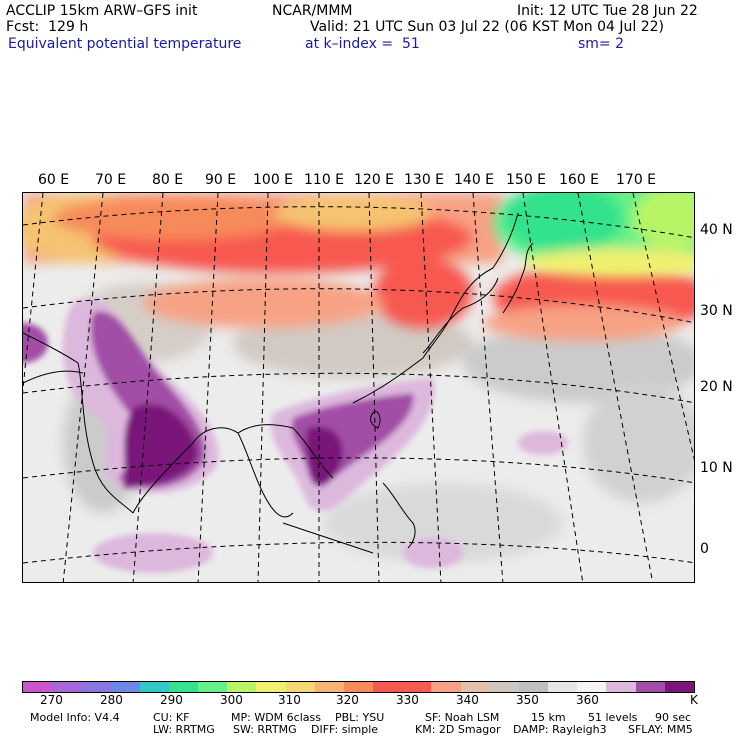 This screenshot has height=740, width=740. Describe the element at coordinates (221, 180) in the screenshot. I see `lon-label-90e: 90 E` at that location.